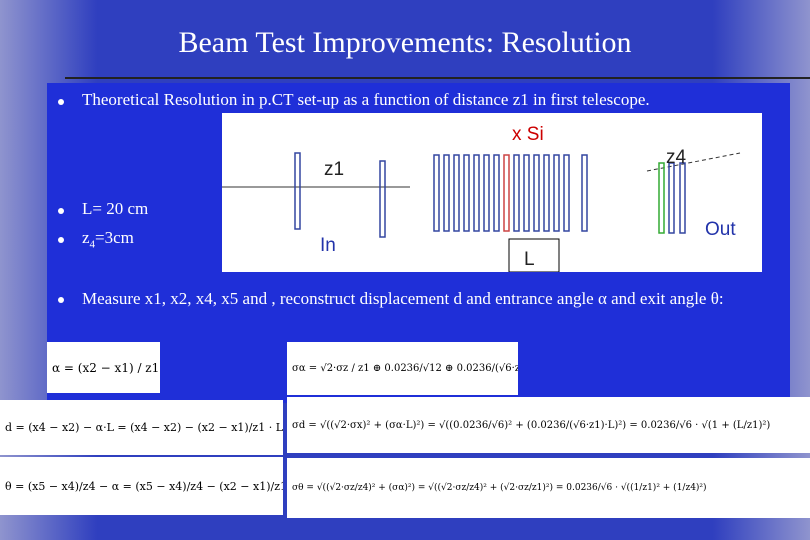  I want to click on label: L, so click(529, 259).